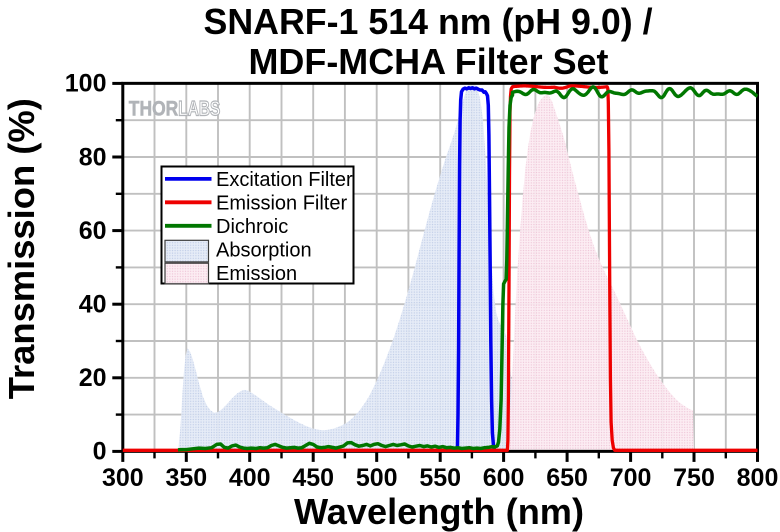 This screenshot has height=532, width=780. Describe the element at coordinates (567, 478) in the screenshot. I see `svg-text: 650` at that location.